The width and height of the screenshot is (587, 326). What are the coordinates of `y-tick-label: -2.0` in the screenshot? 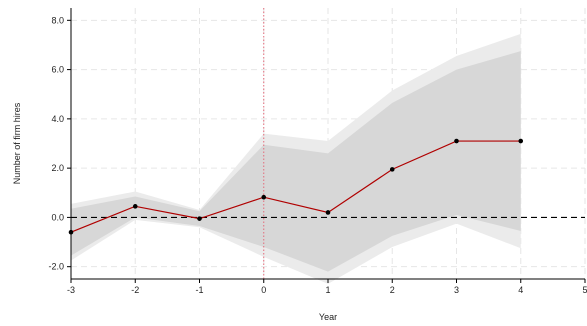 It's located at (56, 267).